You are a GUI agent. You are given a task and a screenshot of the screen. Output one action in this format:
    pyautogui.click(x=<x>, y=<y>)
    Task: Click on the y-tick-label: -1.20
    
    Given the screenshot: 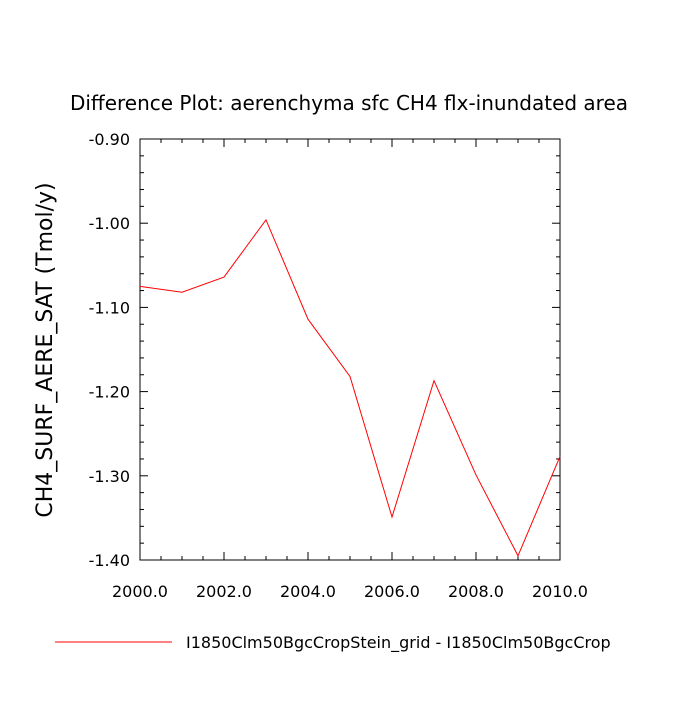 What is the action you would take?
    pyautogui.click(x=109, y=392)
    